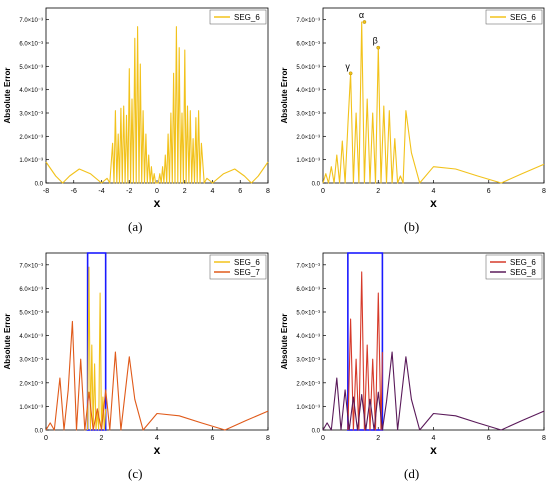 Image resolution: width=550 pixels, height=489 pixels. I want to click on panel-label-c: (c), so click(135, 473).